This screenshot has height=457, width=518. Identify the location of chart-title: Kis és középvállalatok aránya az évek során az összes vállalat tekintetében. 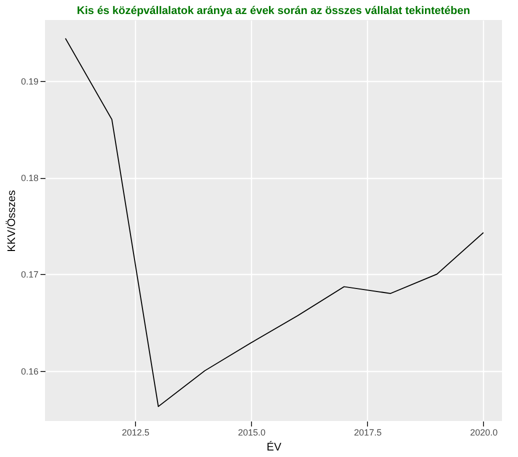
(273, 11).